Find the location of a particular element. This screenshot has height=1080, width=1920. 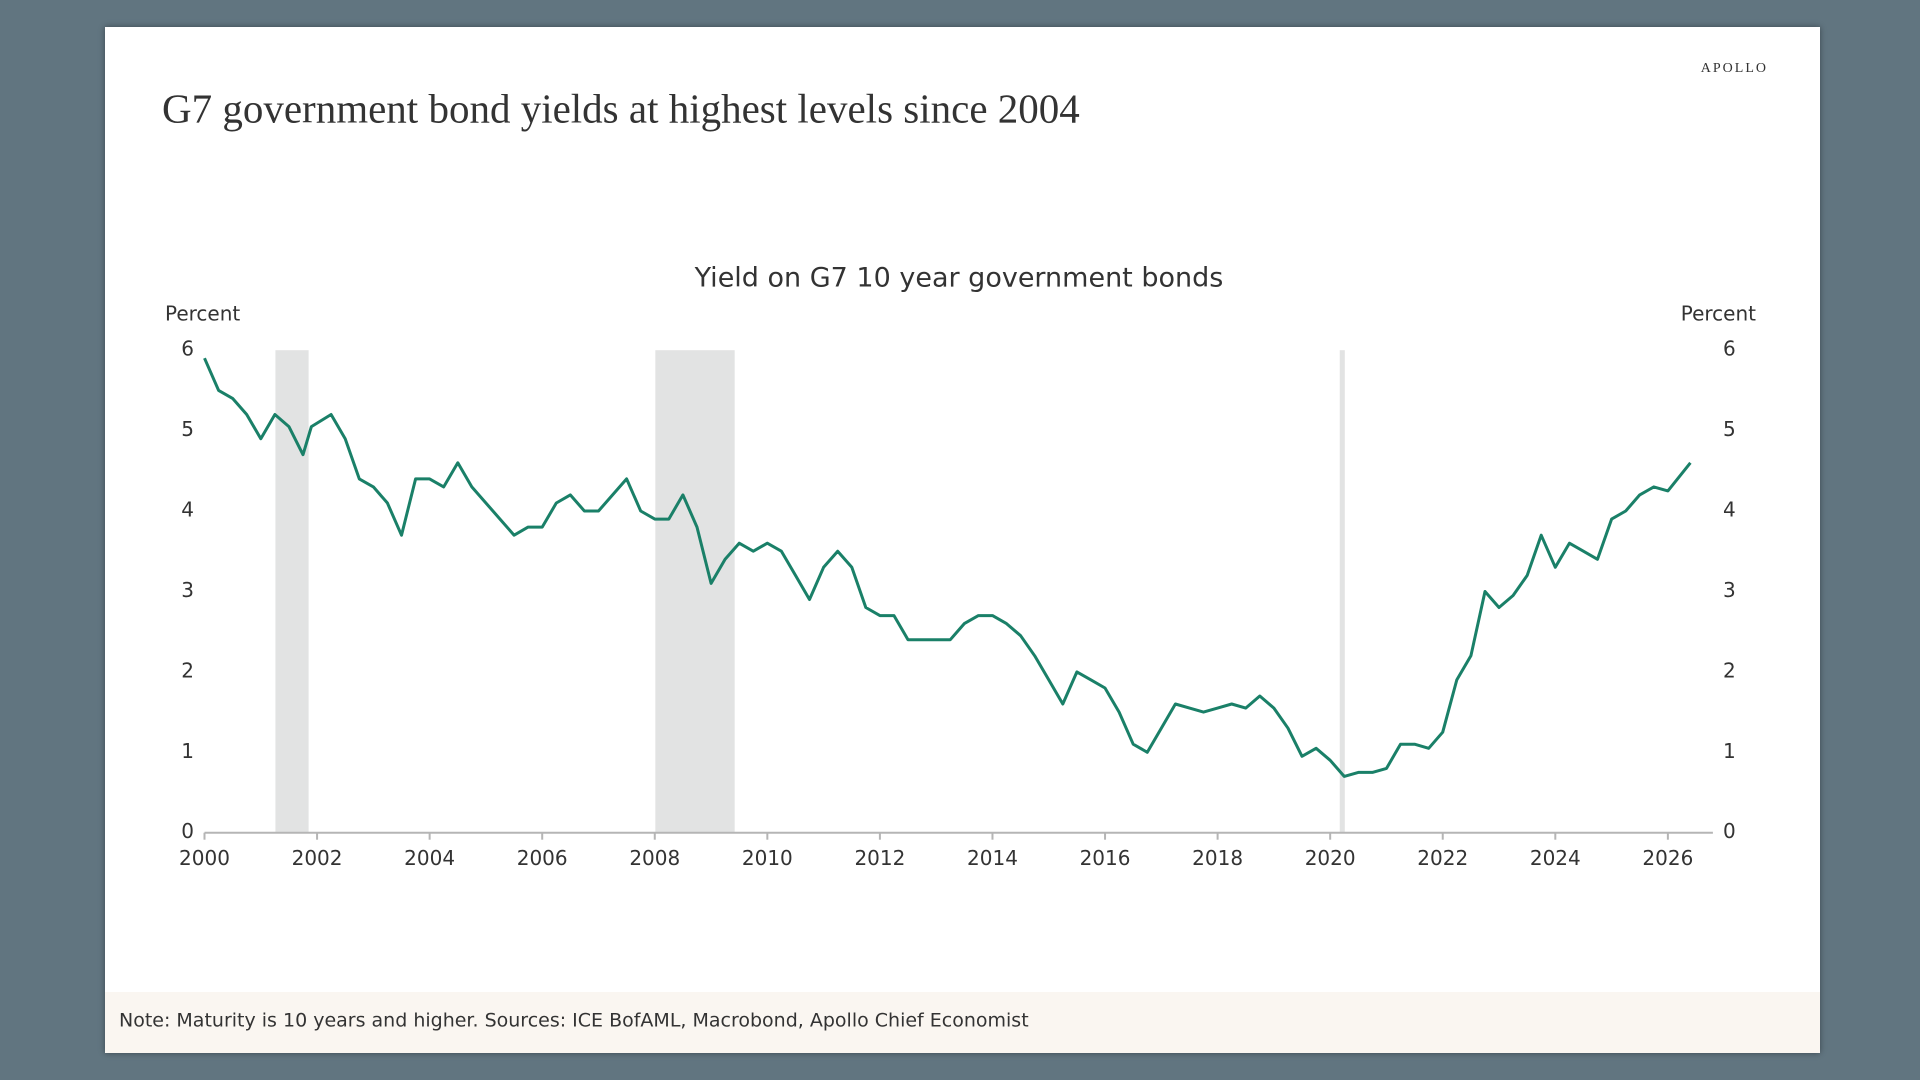

y2-tick-label: 2 is located at coordinates (1729, 670).